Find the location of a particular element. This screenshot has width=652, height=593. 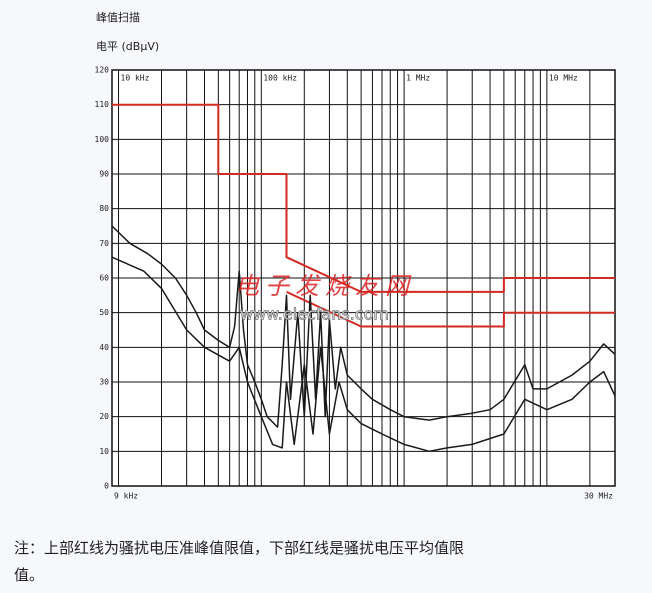

x-tick-label: 9 kHz is located at coordinates (126, 496).